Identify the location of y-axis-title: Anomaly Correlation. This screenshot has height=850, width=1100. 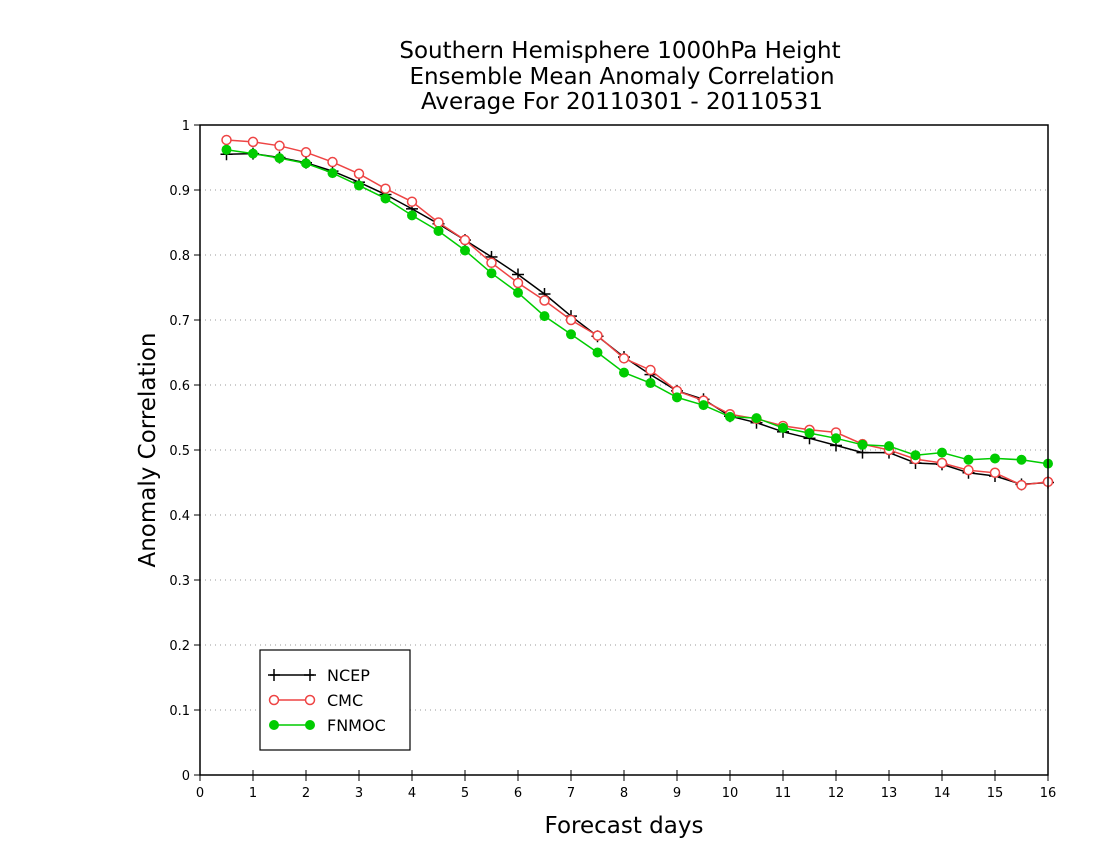
(148, 449).